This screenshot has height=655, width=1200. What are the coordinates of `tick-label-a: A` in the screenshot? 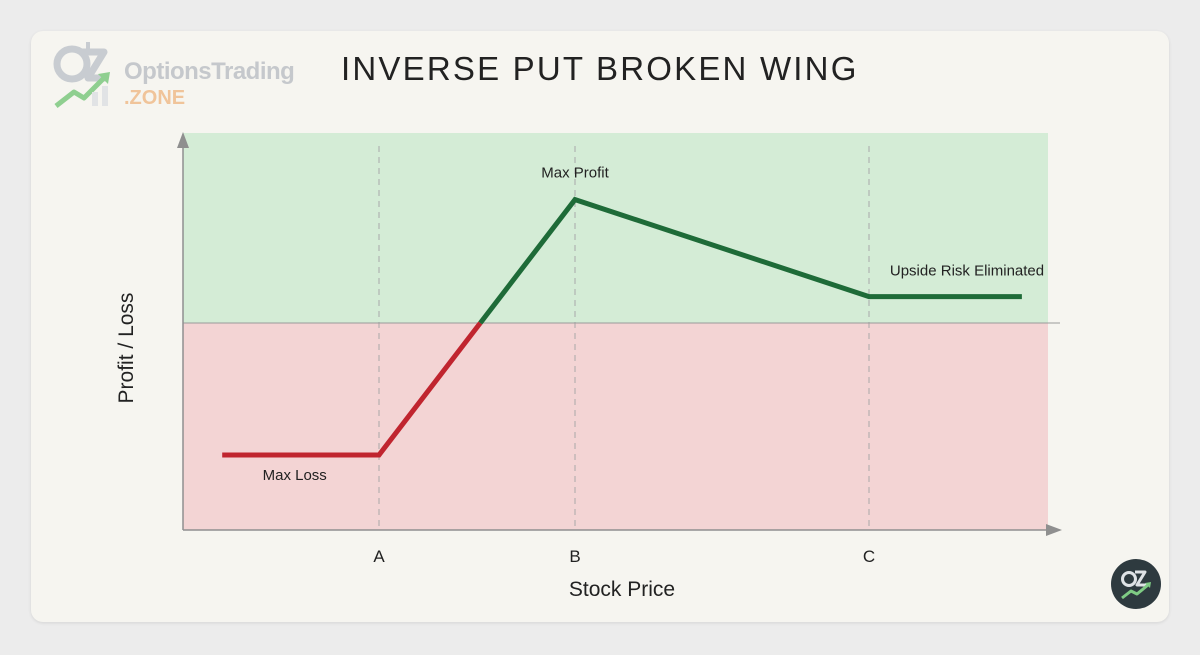 It's located at (379, 556).